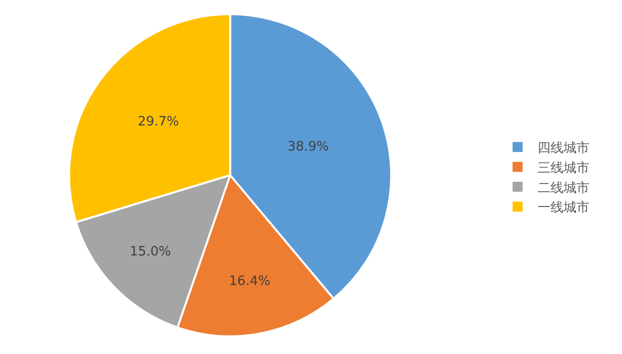  Describe the element at coordinates (159, 122) in the screenshot. I see `data-label: 29.7%` at that location.